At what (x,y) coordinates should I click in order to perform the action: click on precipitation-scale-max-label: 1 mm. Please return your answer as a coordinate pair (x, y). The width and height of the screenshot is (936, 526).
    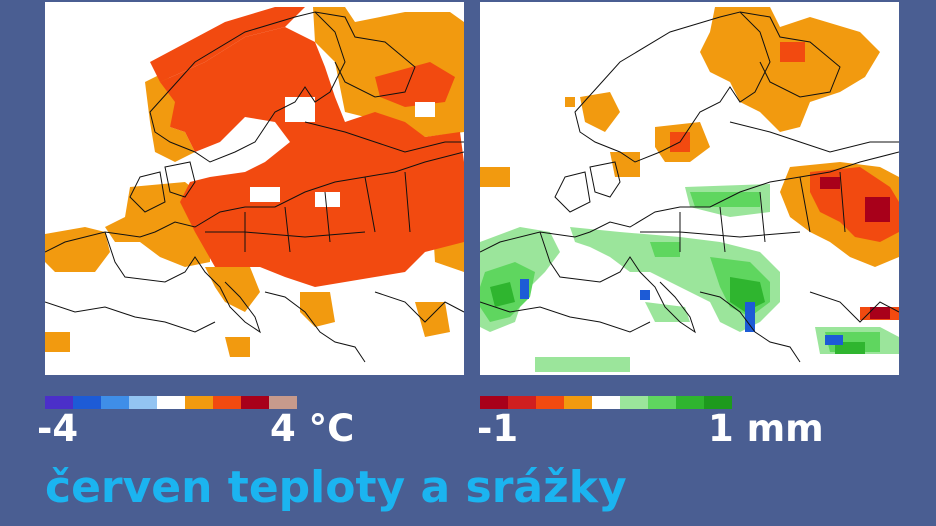
    Looking at the image, I should click on (766, 428).